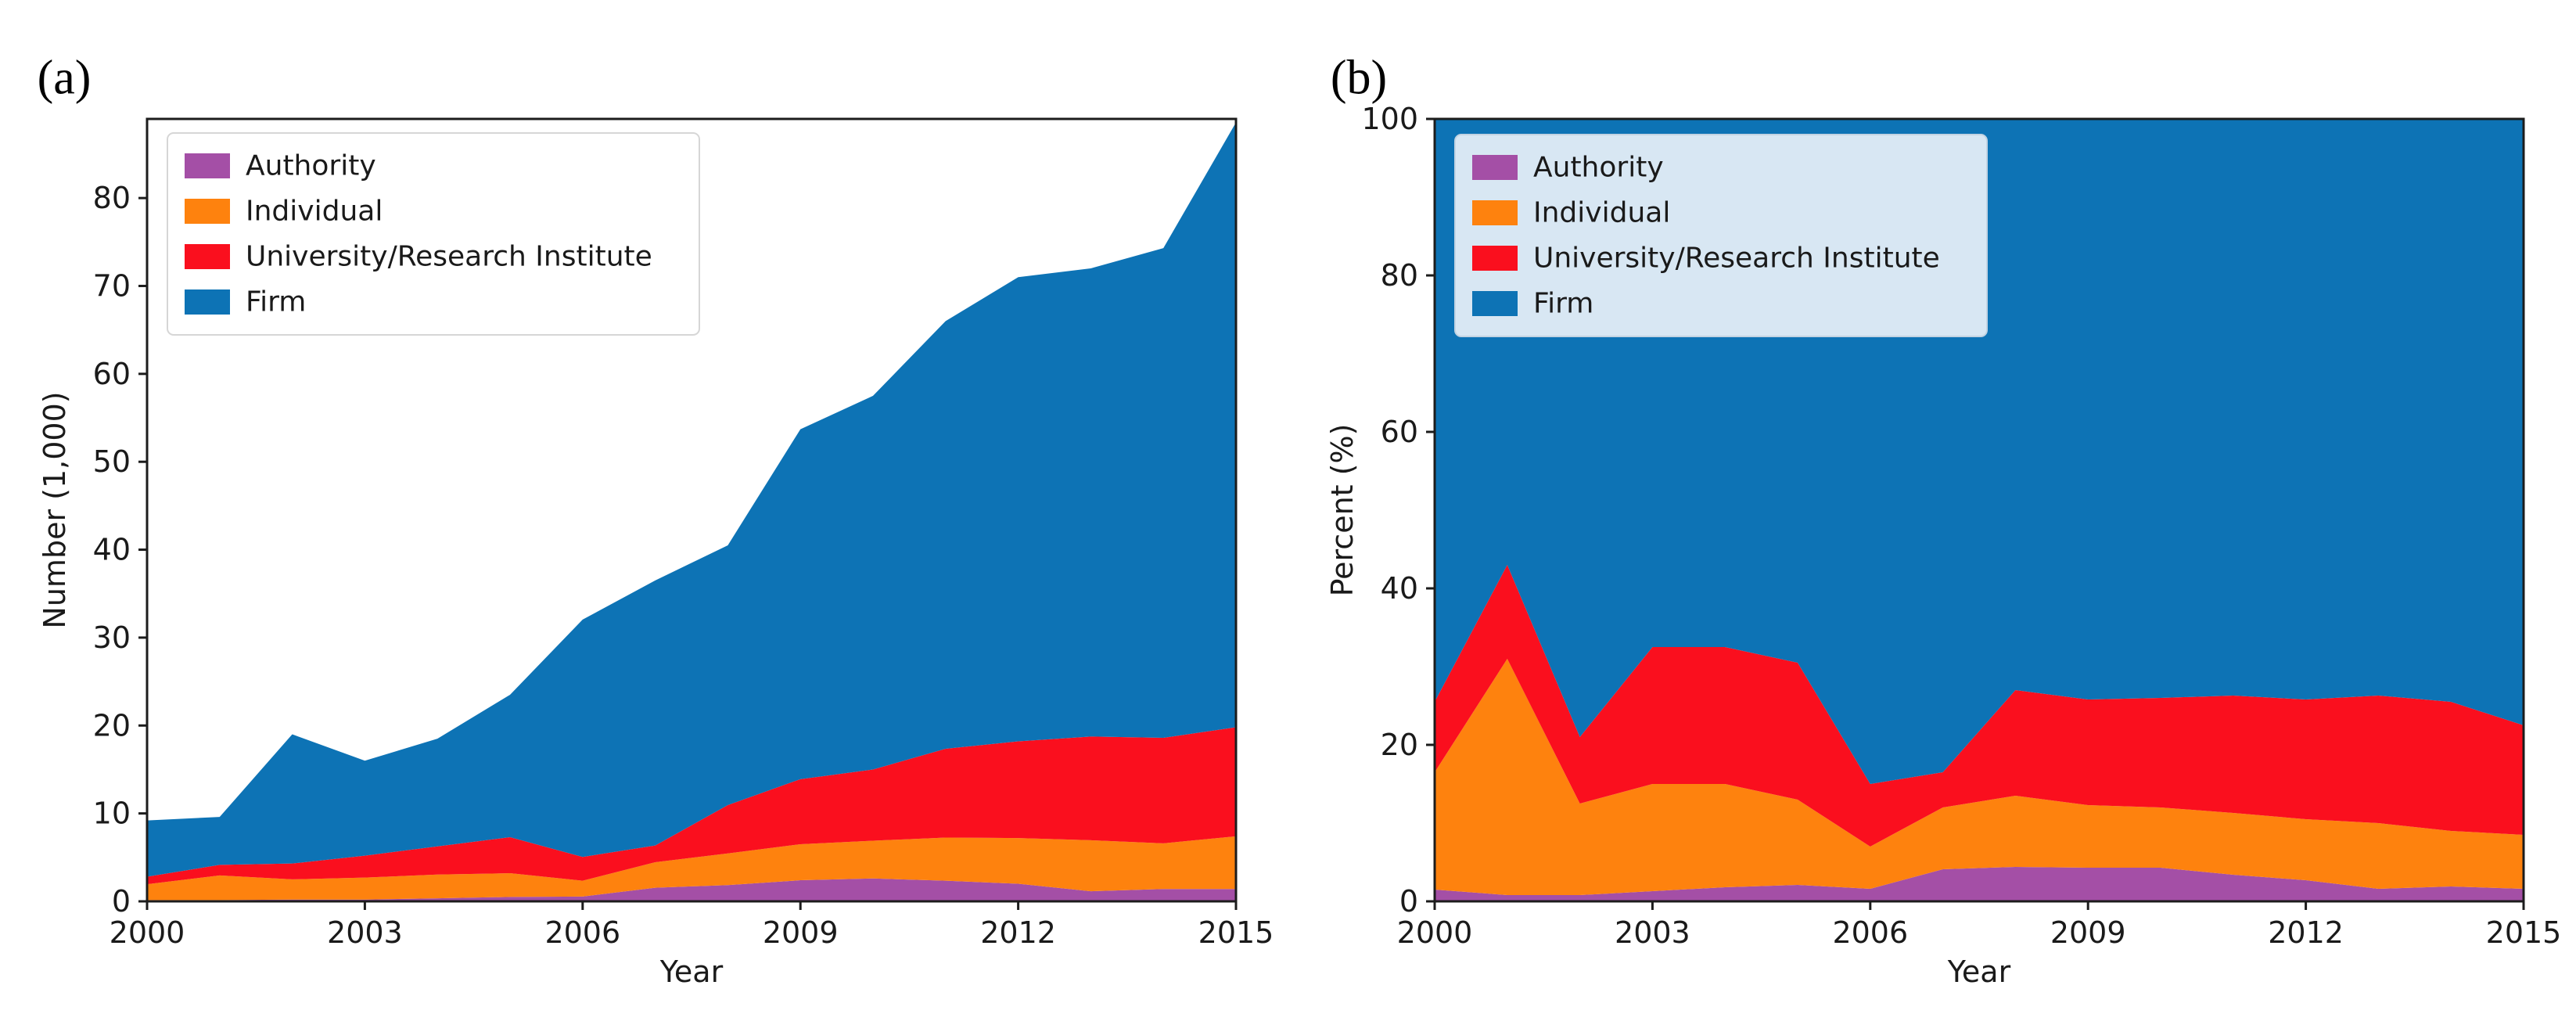 Image resolution: width=2576 pixels, height=1014 pixels. I want to click on y-tick-label: 100, so click(1389, 119).